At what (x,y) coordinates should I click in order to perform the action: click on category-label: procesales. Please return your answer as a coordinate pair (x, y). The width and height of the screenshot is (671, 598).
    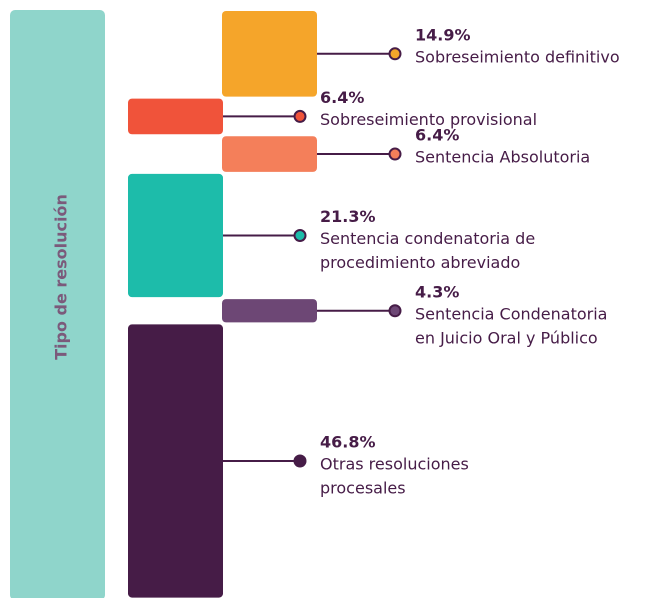
    Looking at the image, I should click on (363, 487).